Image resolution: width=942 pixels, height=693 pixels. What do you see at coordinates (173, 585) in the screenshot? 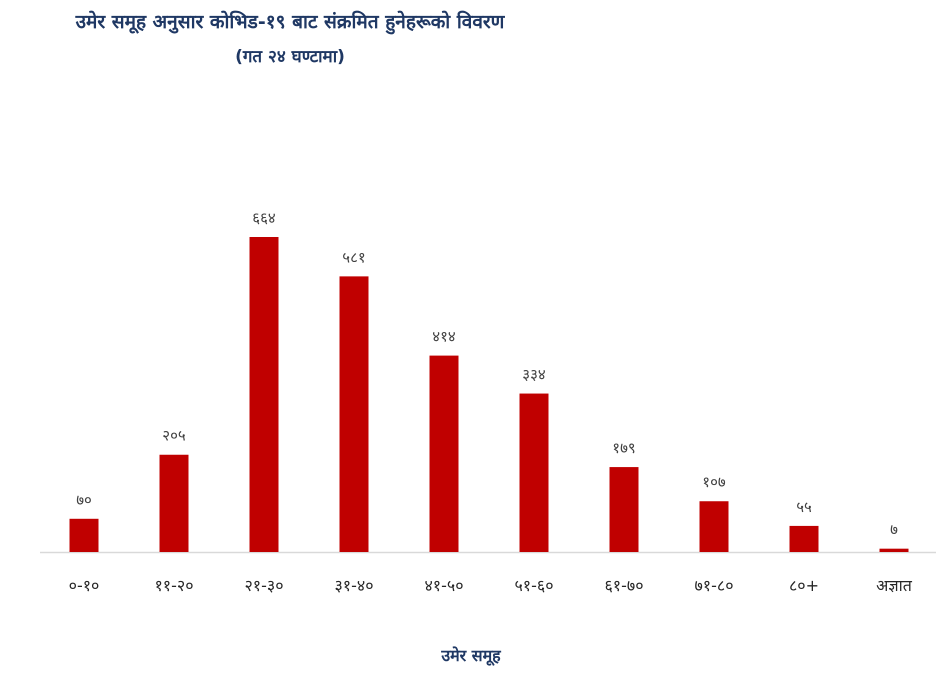
I see `x-tick-label: ११-२०` at bounding box center [173, 585].